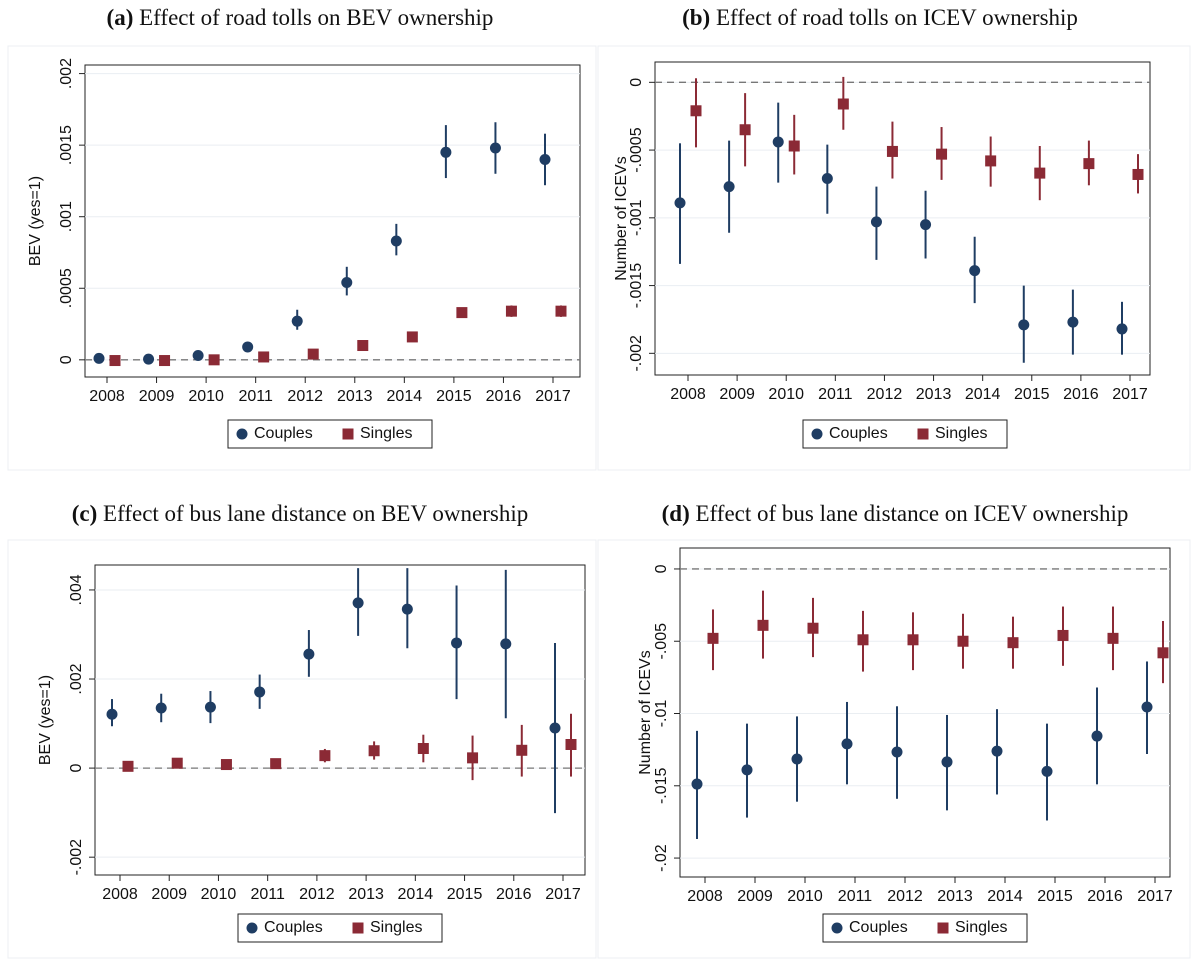 The height and width of the screenshot is (963, 1197). What do you see at coordinates (283, 433) in the screenshot?
I see `legend-label: Couples` at bounding box center [283, 433].